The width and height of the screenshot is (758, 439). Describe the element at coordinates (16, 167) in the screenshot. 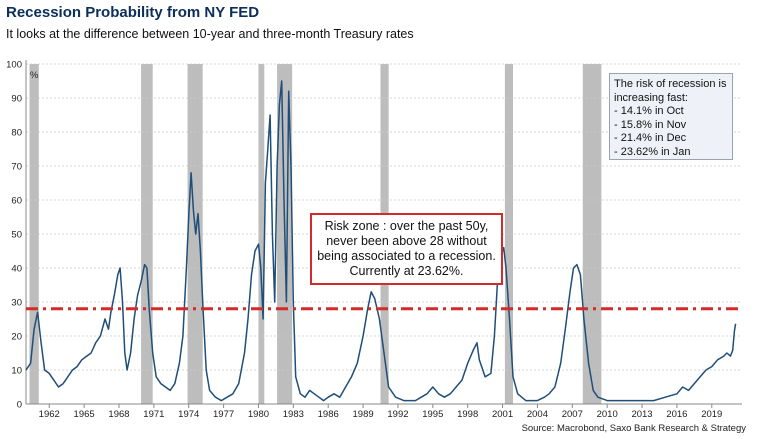

I see `y-tick-label: 70` at that location.